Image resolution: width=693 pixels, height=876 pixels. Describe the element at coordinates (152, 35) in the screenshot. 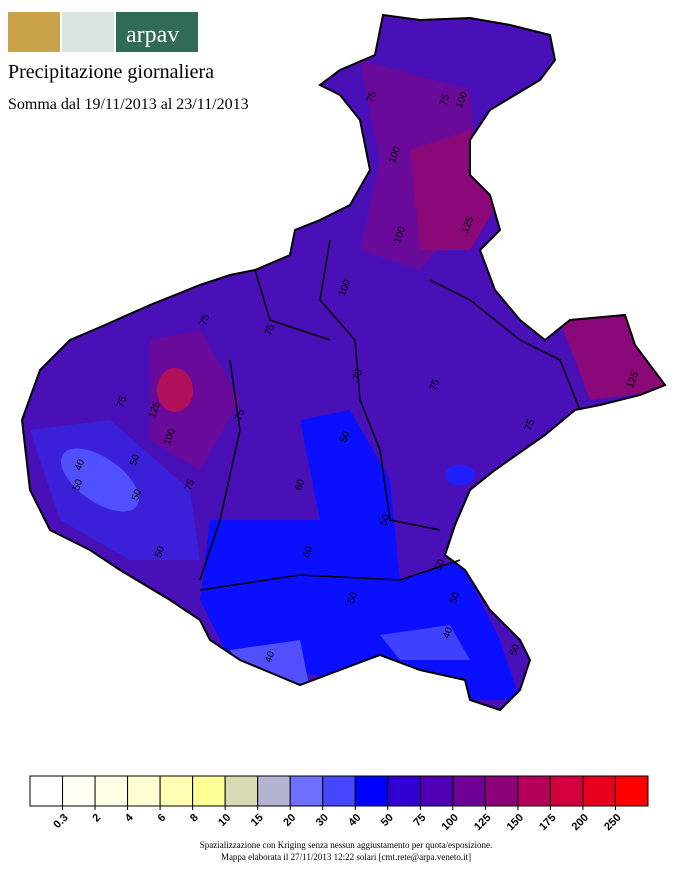

I see `logo-text: arpav` at that location.